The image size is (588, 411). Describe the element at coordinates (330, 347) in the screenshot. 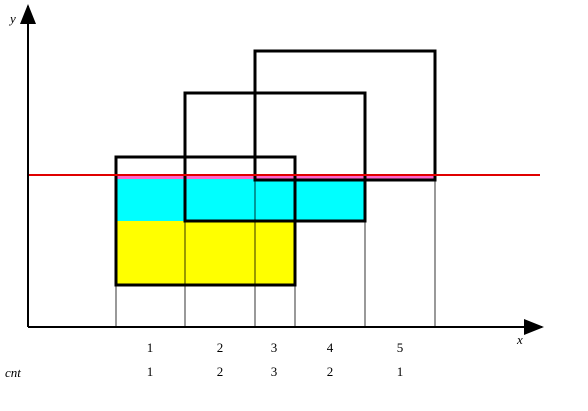

I see `column-label: 4` at that location.